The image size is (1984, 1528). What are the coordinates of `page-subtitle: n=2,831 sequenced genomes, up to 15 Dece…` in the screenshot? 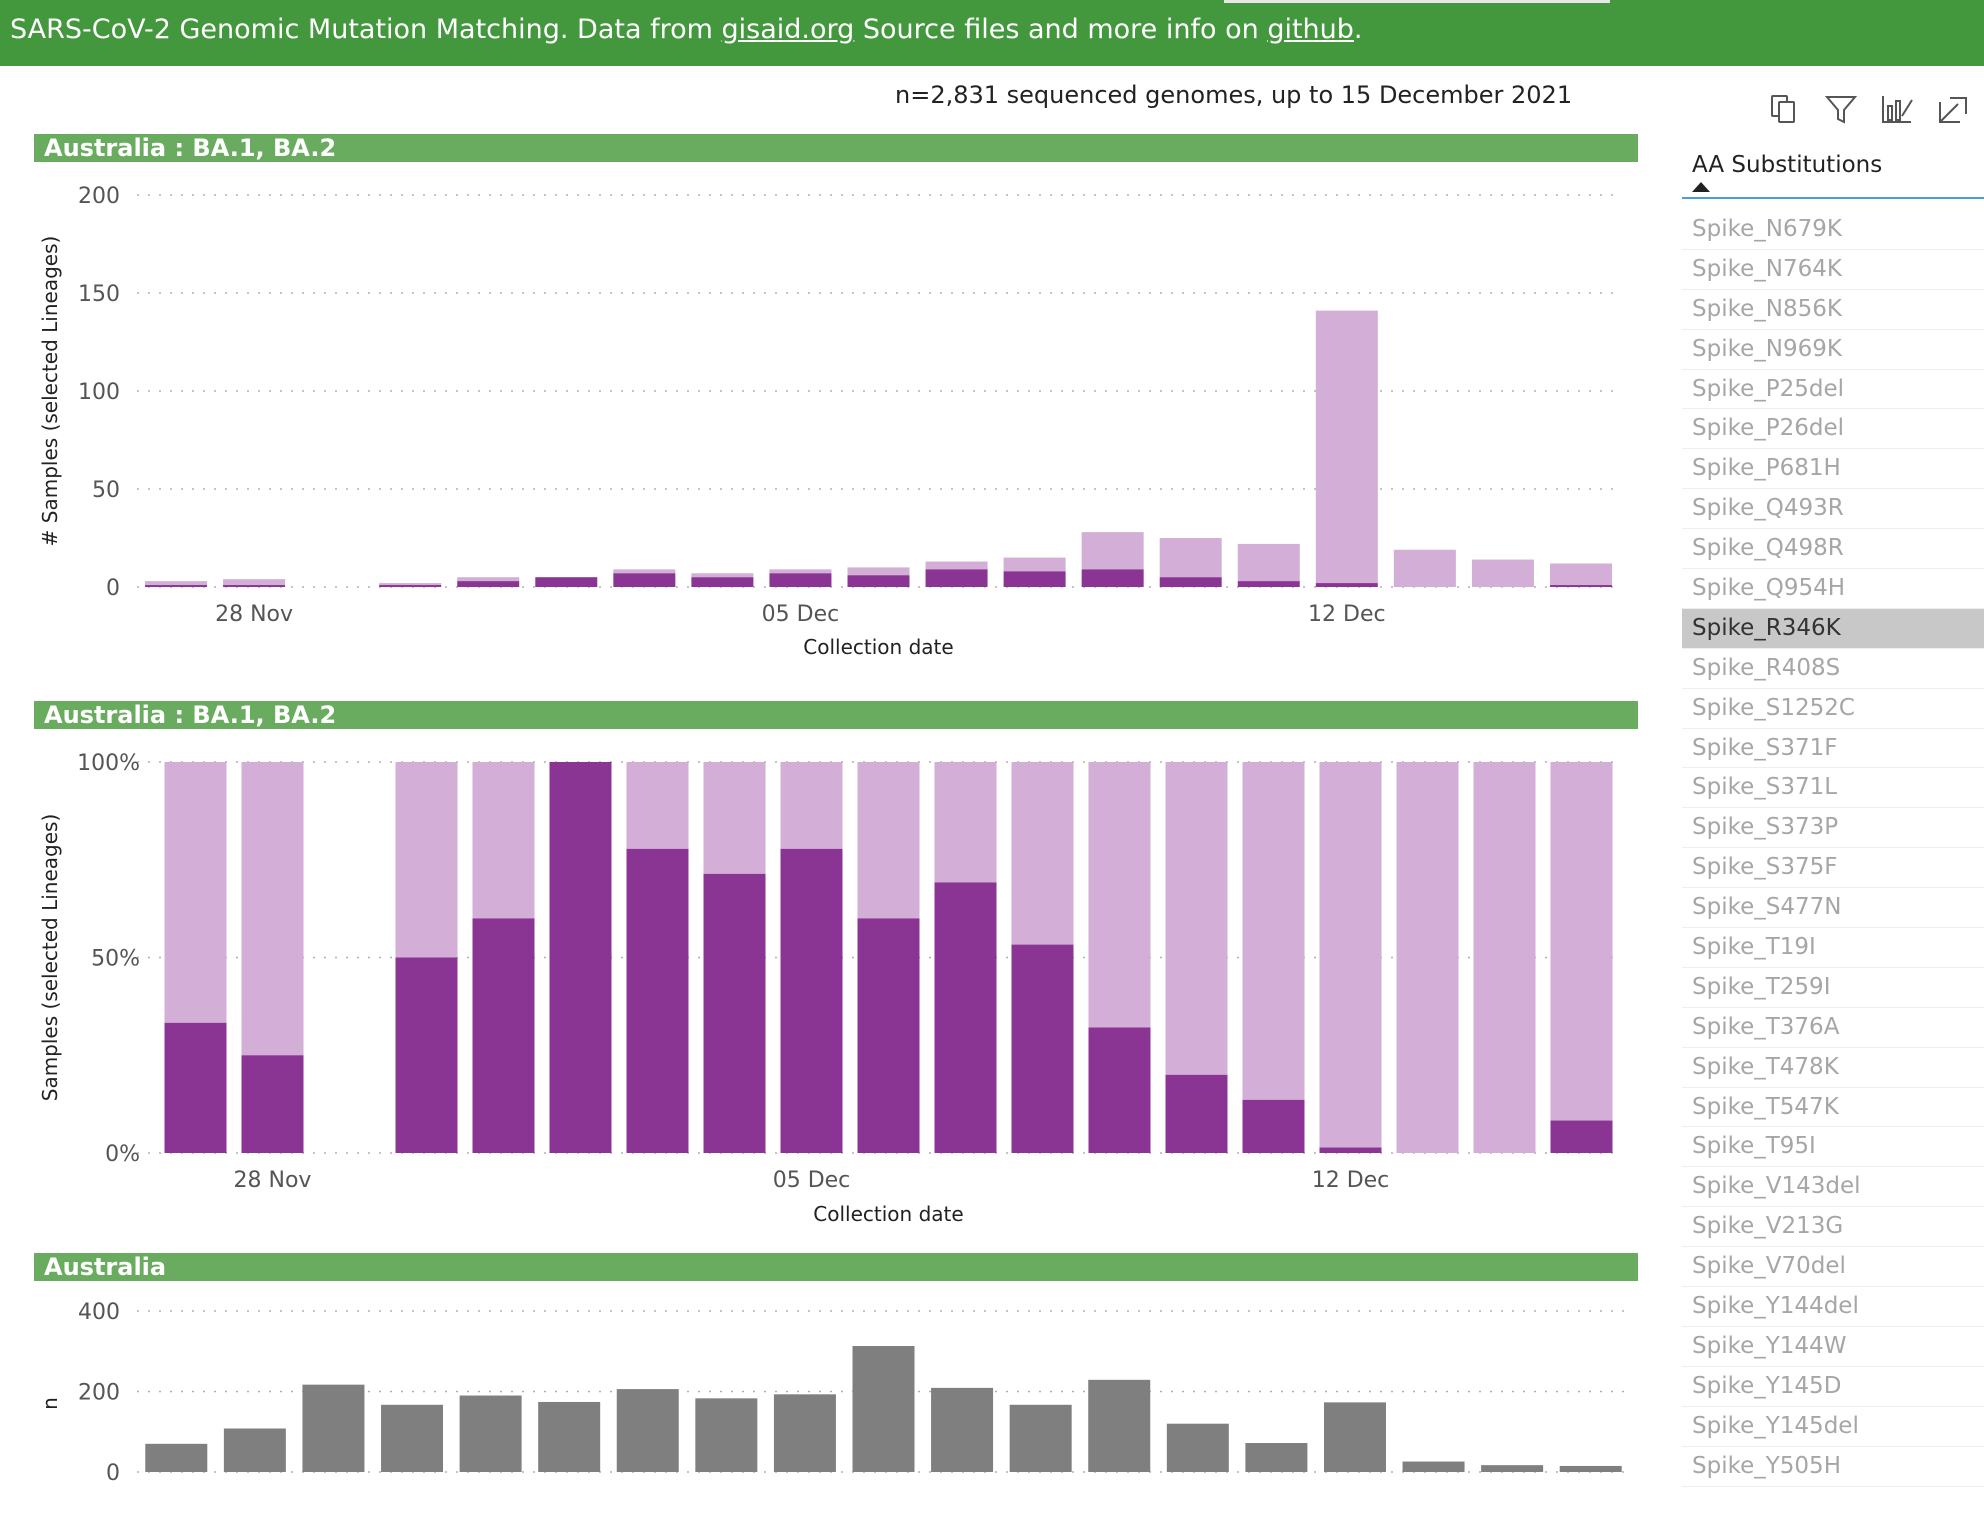 It's located at (1234, 95).